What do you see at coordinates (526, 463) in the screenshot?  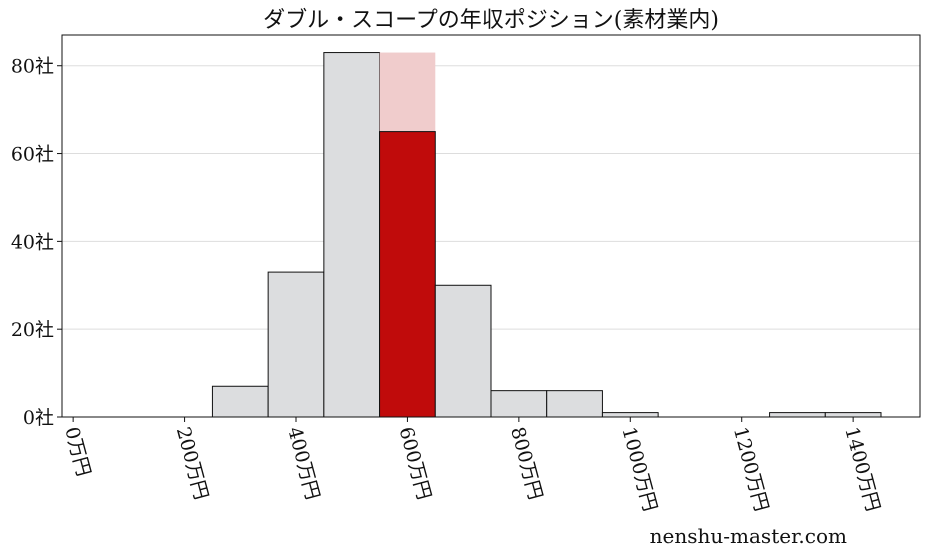 I see `x-tick-label: 800万円` at bounding box center [526, 463].